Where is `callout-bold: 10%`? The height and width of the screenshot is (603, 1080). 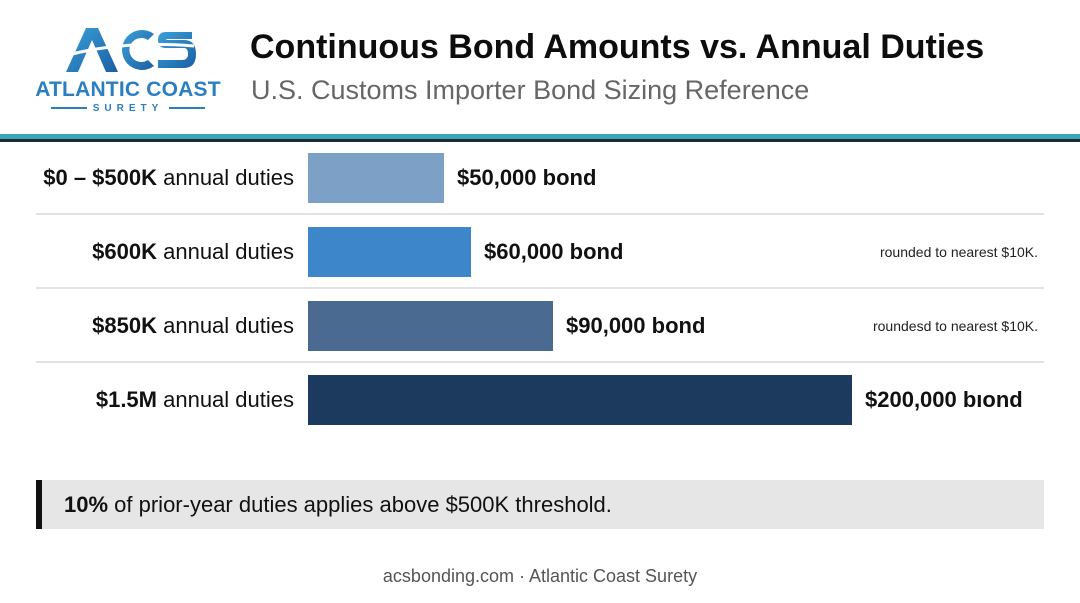 callout-bold: 10% is located at coordinates (86, 504).